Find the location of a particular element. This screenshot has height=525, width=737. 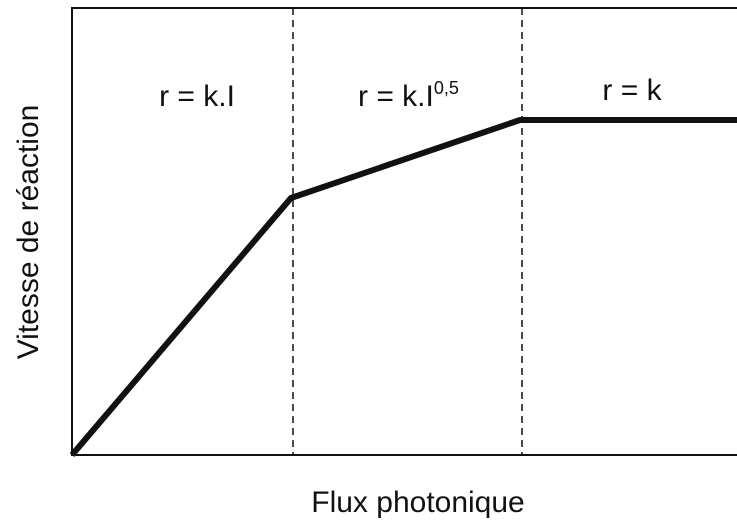

region-label-exponent: 0,5 is located at coordinates (446, 88).